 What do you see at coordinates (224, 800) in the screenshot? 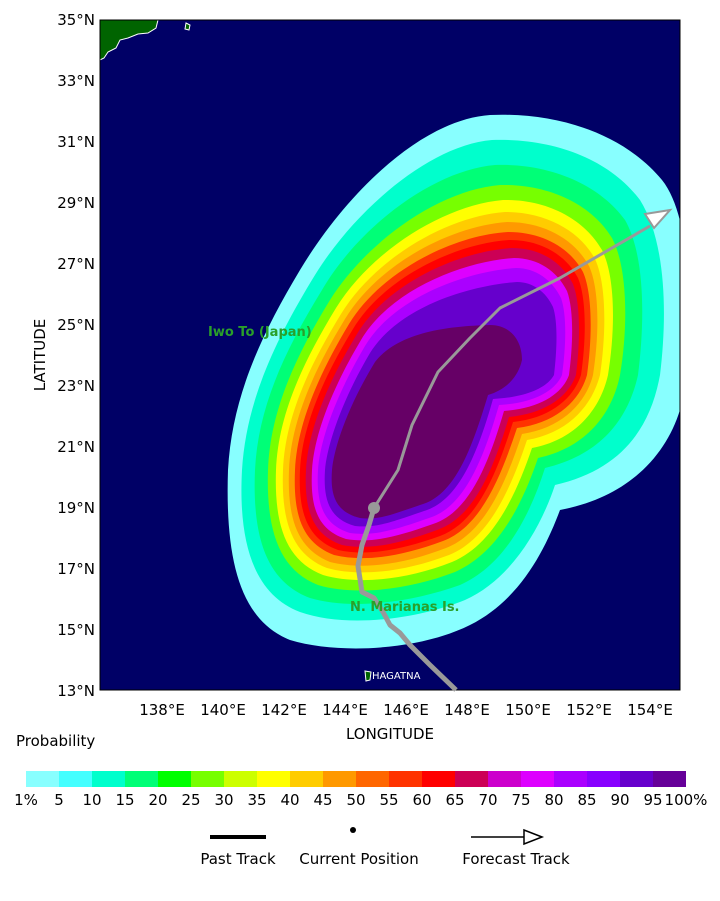
I see `colorbar-tick-label: 30` at bounding box center [224, 800].